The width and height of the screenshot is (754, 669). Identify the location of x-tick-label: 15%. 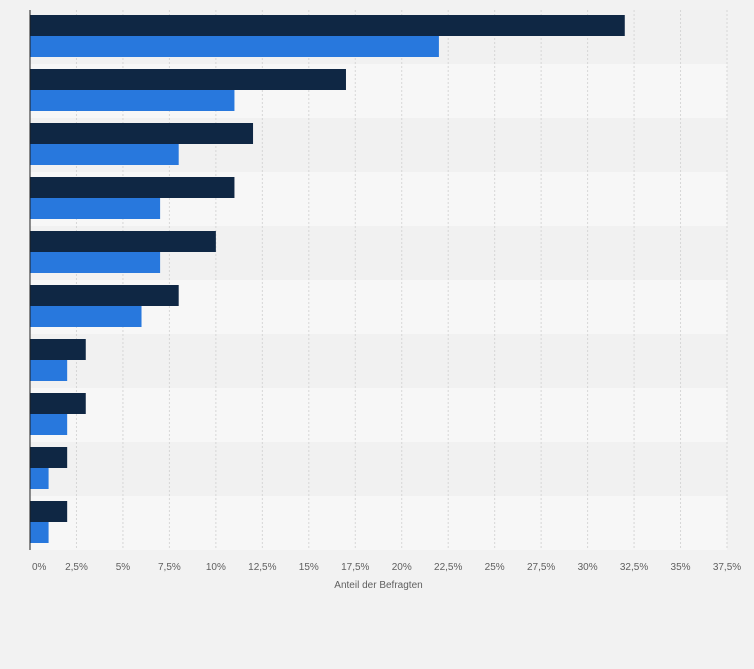
(309, 567).